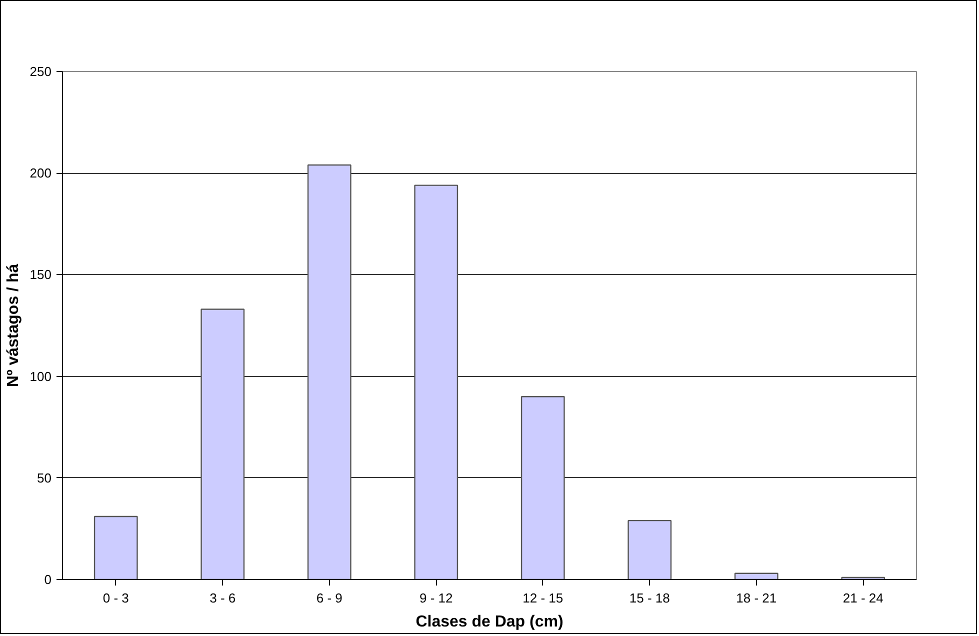 This screenshot has width=979, height=636. Describe the element at coordinates (223, 598) in the screenshot. I see `x-tick-label: 3 - 6` at that location.